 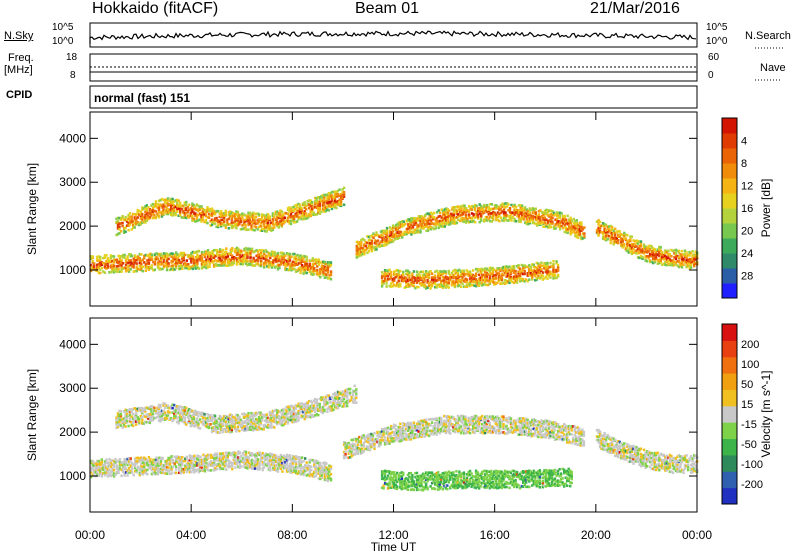 What do you see at coordinates (747, 209) in the screenshot?
I see `colorbar-tick: 16` at bounding box center [747, 209].